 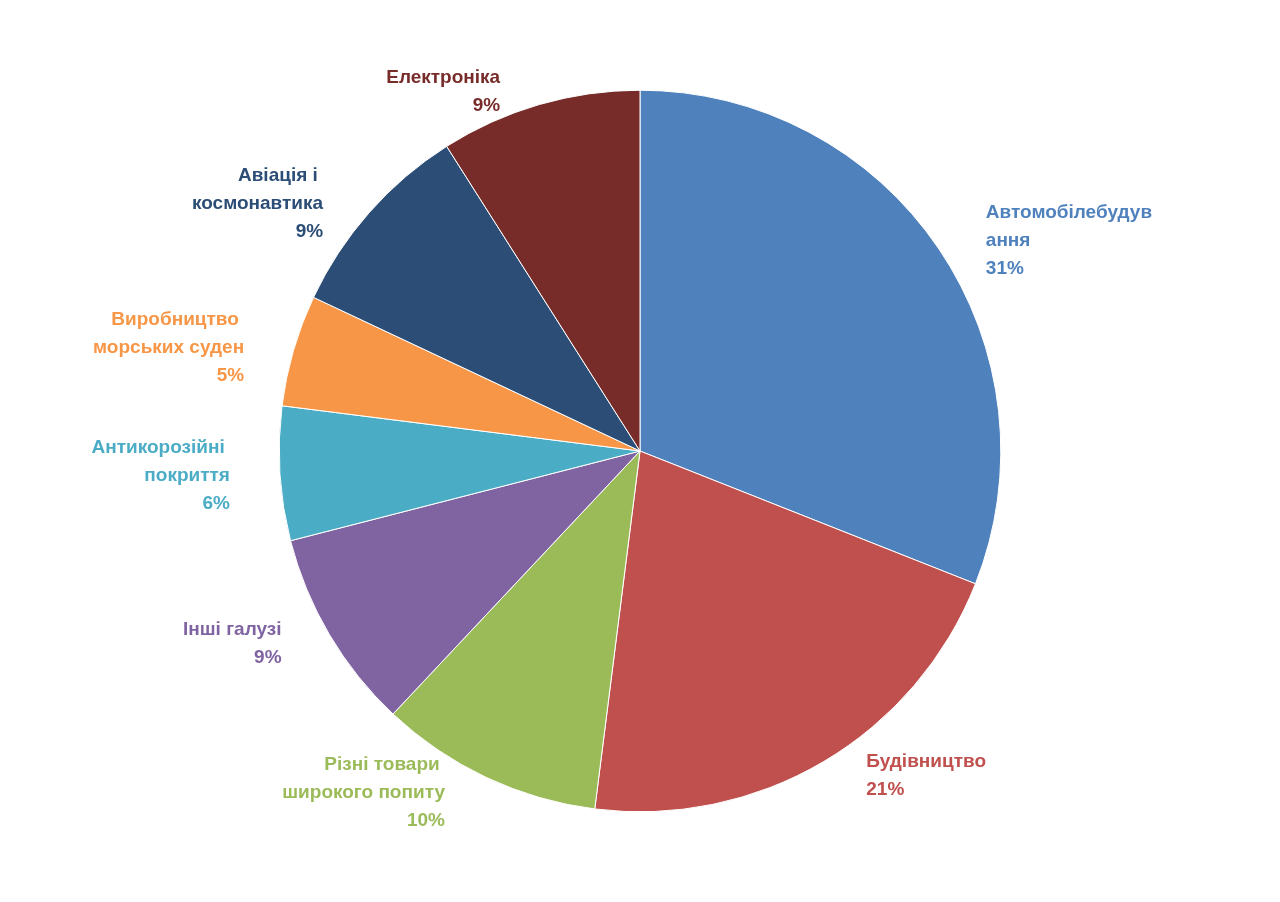 What do you see at coordinates (169, 332) in the screenshot?
I see `slice-label: Виробництво морських суден` at bounding box center [169, 332].